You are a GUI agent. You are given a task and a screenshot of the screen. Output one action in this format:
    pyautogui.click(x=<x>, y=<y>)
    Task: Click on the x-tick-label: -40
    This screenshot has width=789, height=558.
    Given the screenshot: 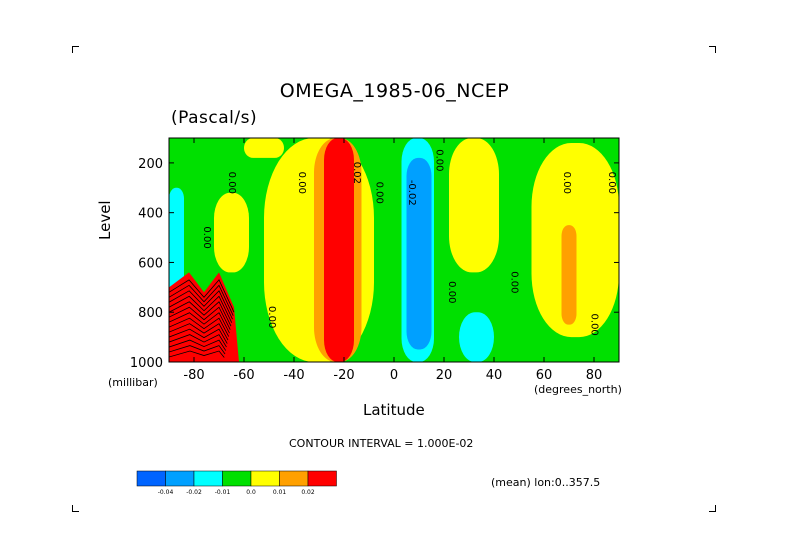 What is the action you would take?
    pyautogui.click(x=293, y=375)
    